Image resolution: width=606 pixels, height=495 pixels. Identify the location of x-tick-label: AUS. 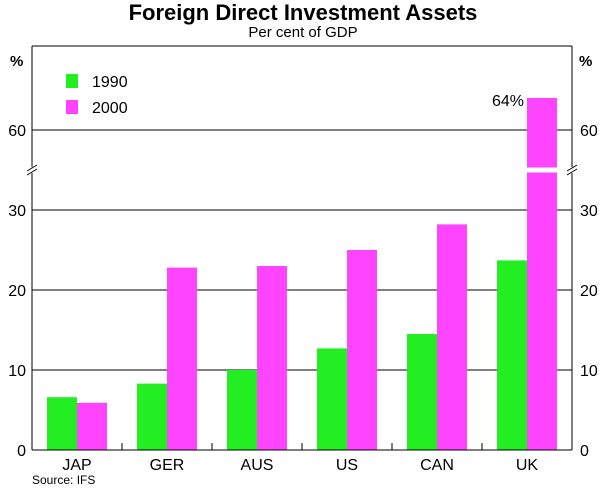
(257, 465).